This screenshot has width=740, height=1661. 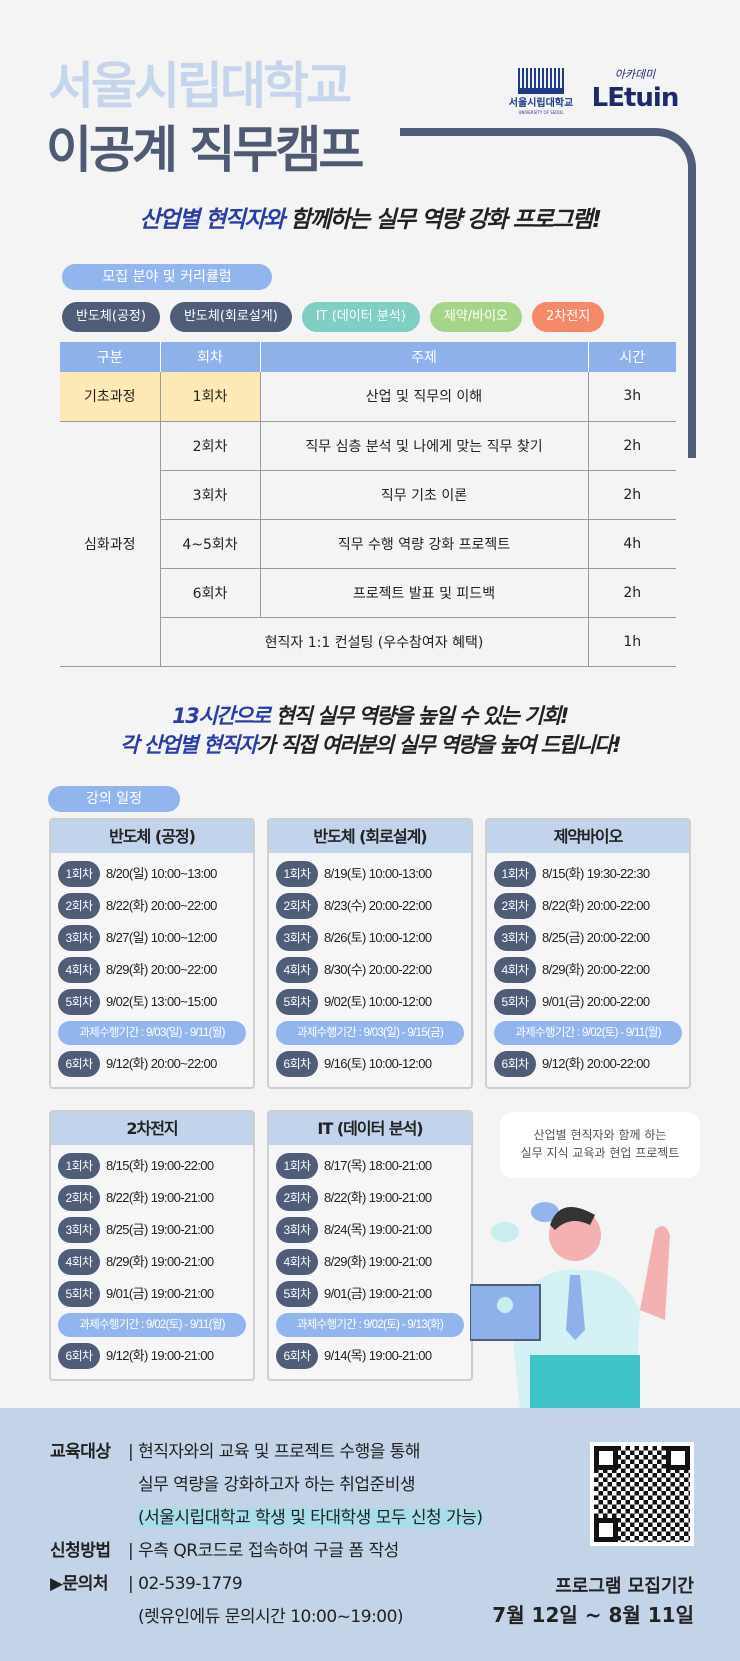 I want to click on session-time: 8/19(토) 10:00-13:00, so click(x=378, y=873).